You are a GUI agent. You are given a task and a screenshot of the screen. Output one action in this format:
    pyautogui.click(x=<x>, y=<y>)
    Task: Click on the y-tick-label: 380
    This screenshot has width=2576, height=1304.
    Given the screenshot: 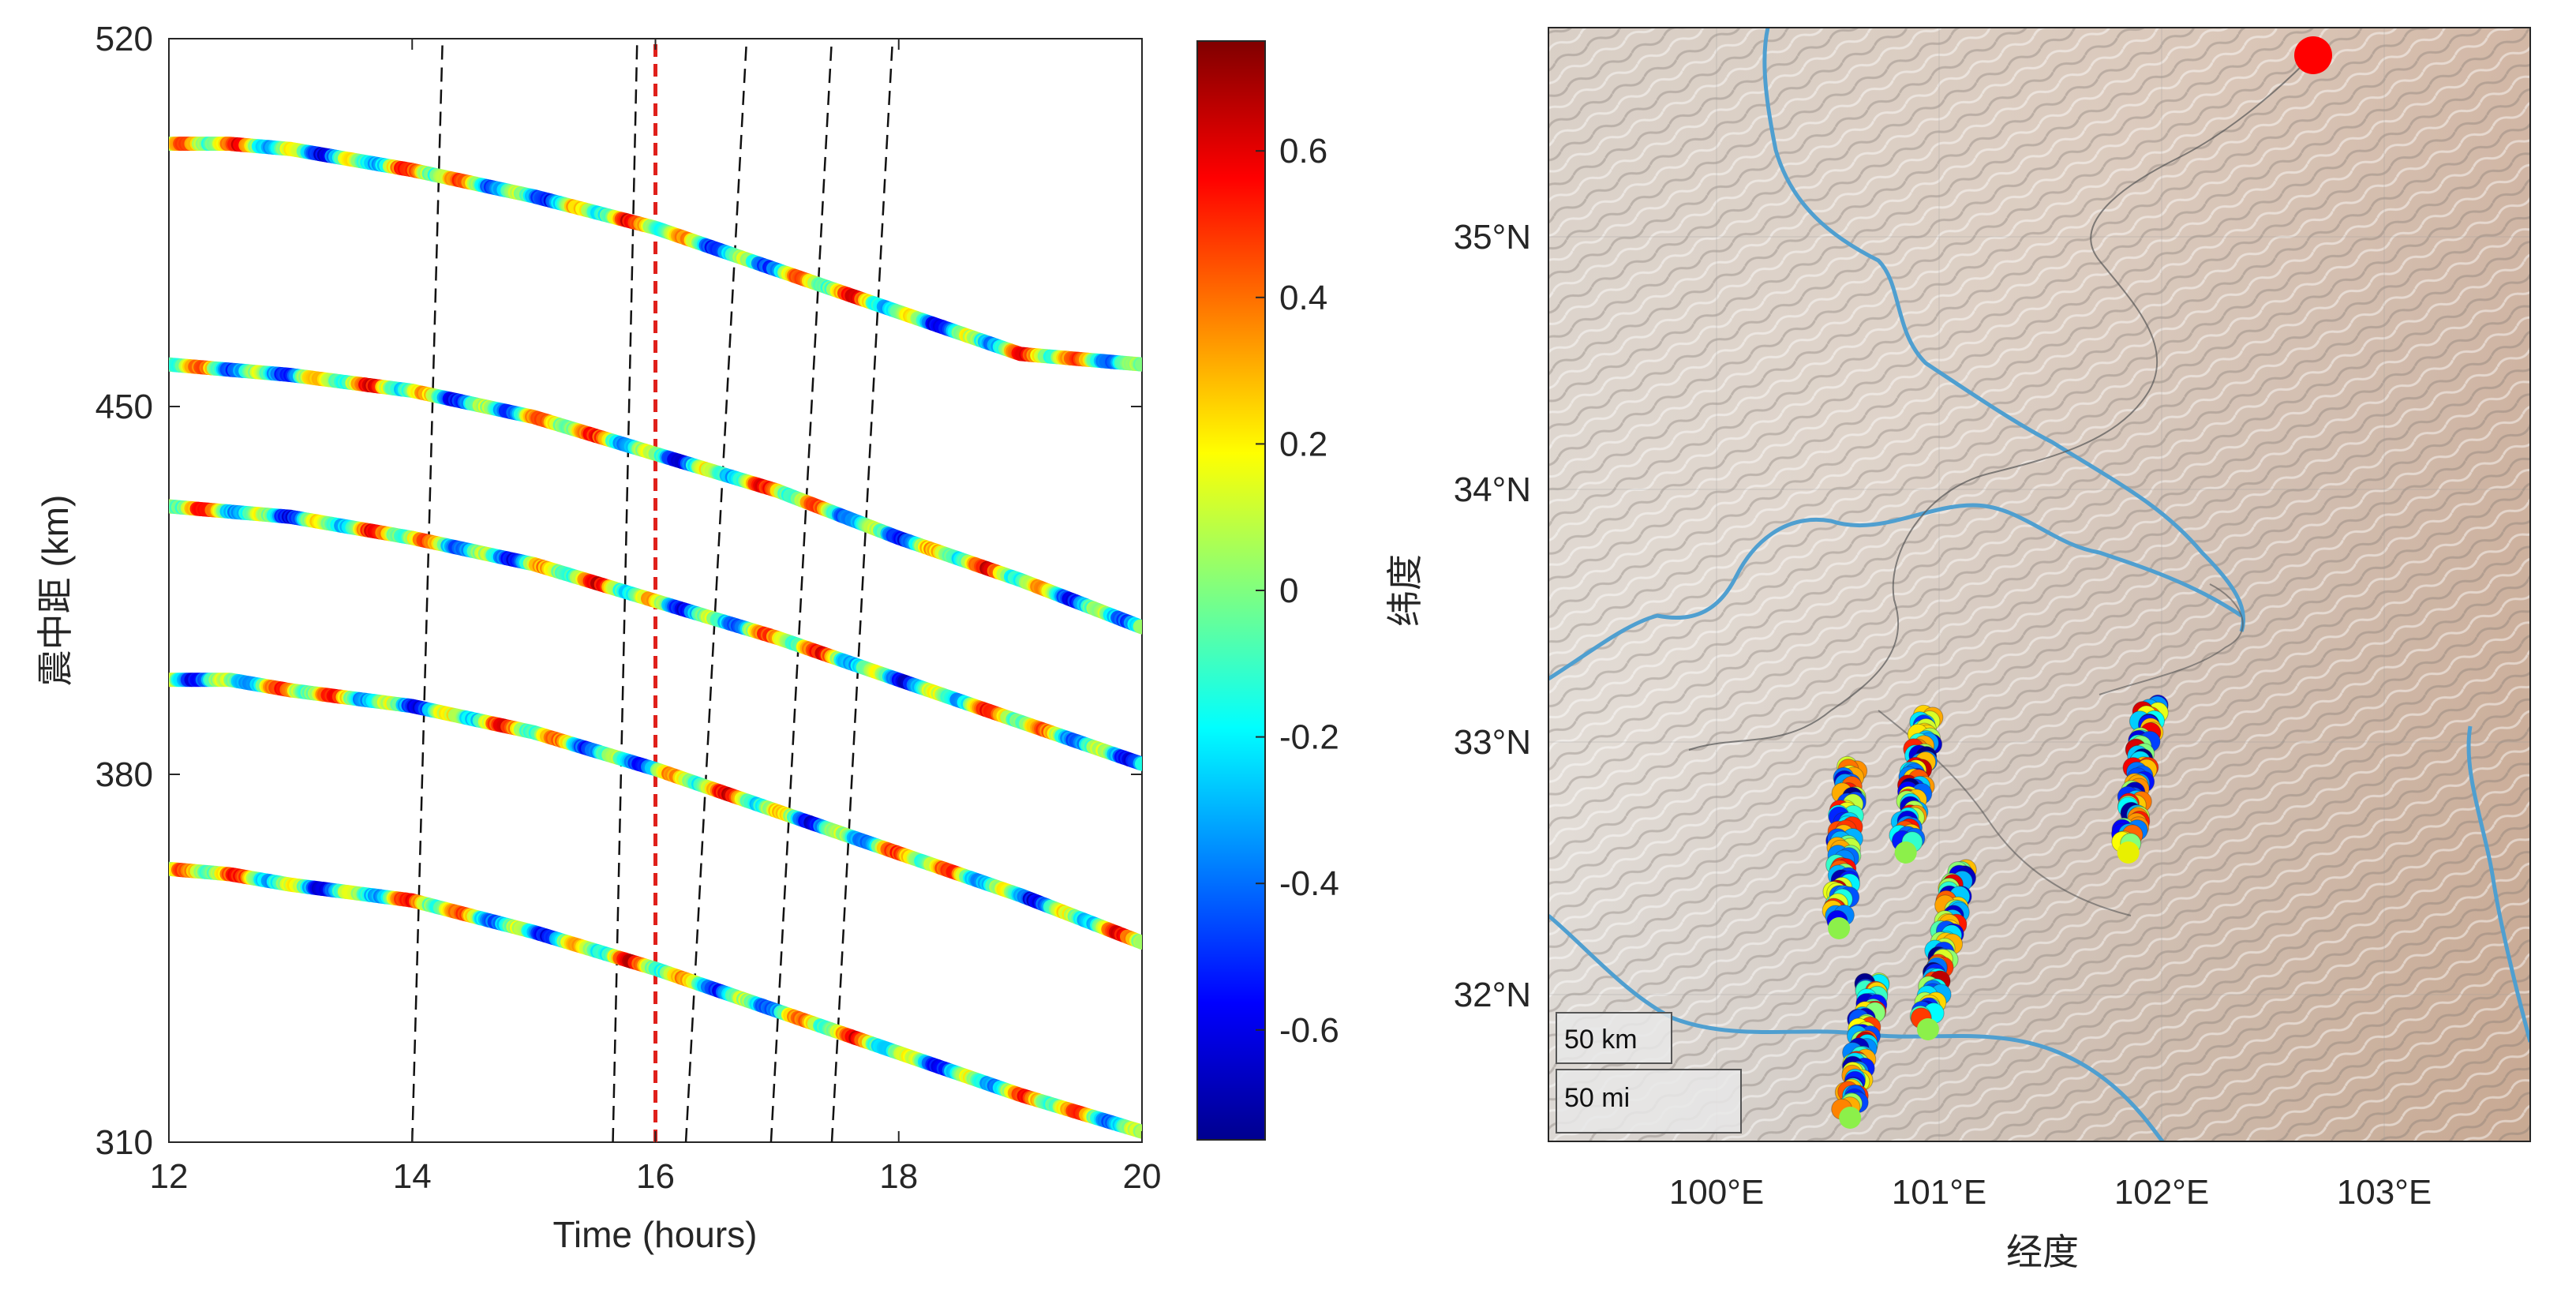 What is the action you would take?
    pyautogui.click(x=124, y=774)
    